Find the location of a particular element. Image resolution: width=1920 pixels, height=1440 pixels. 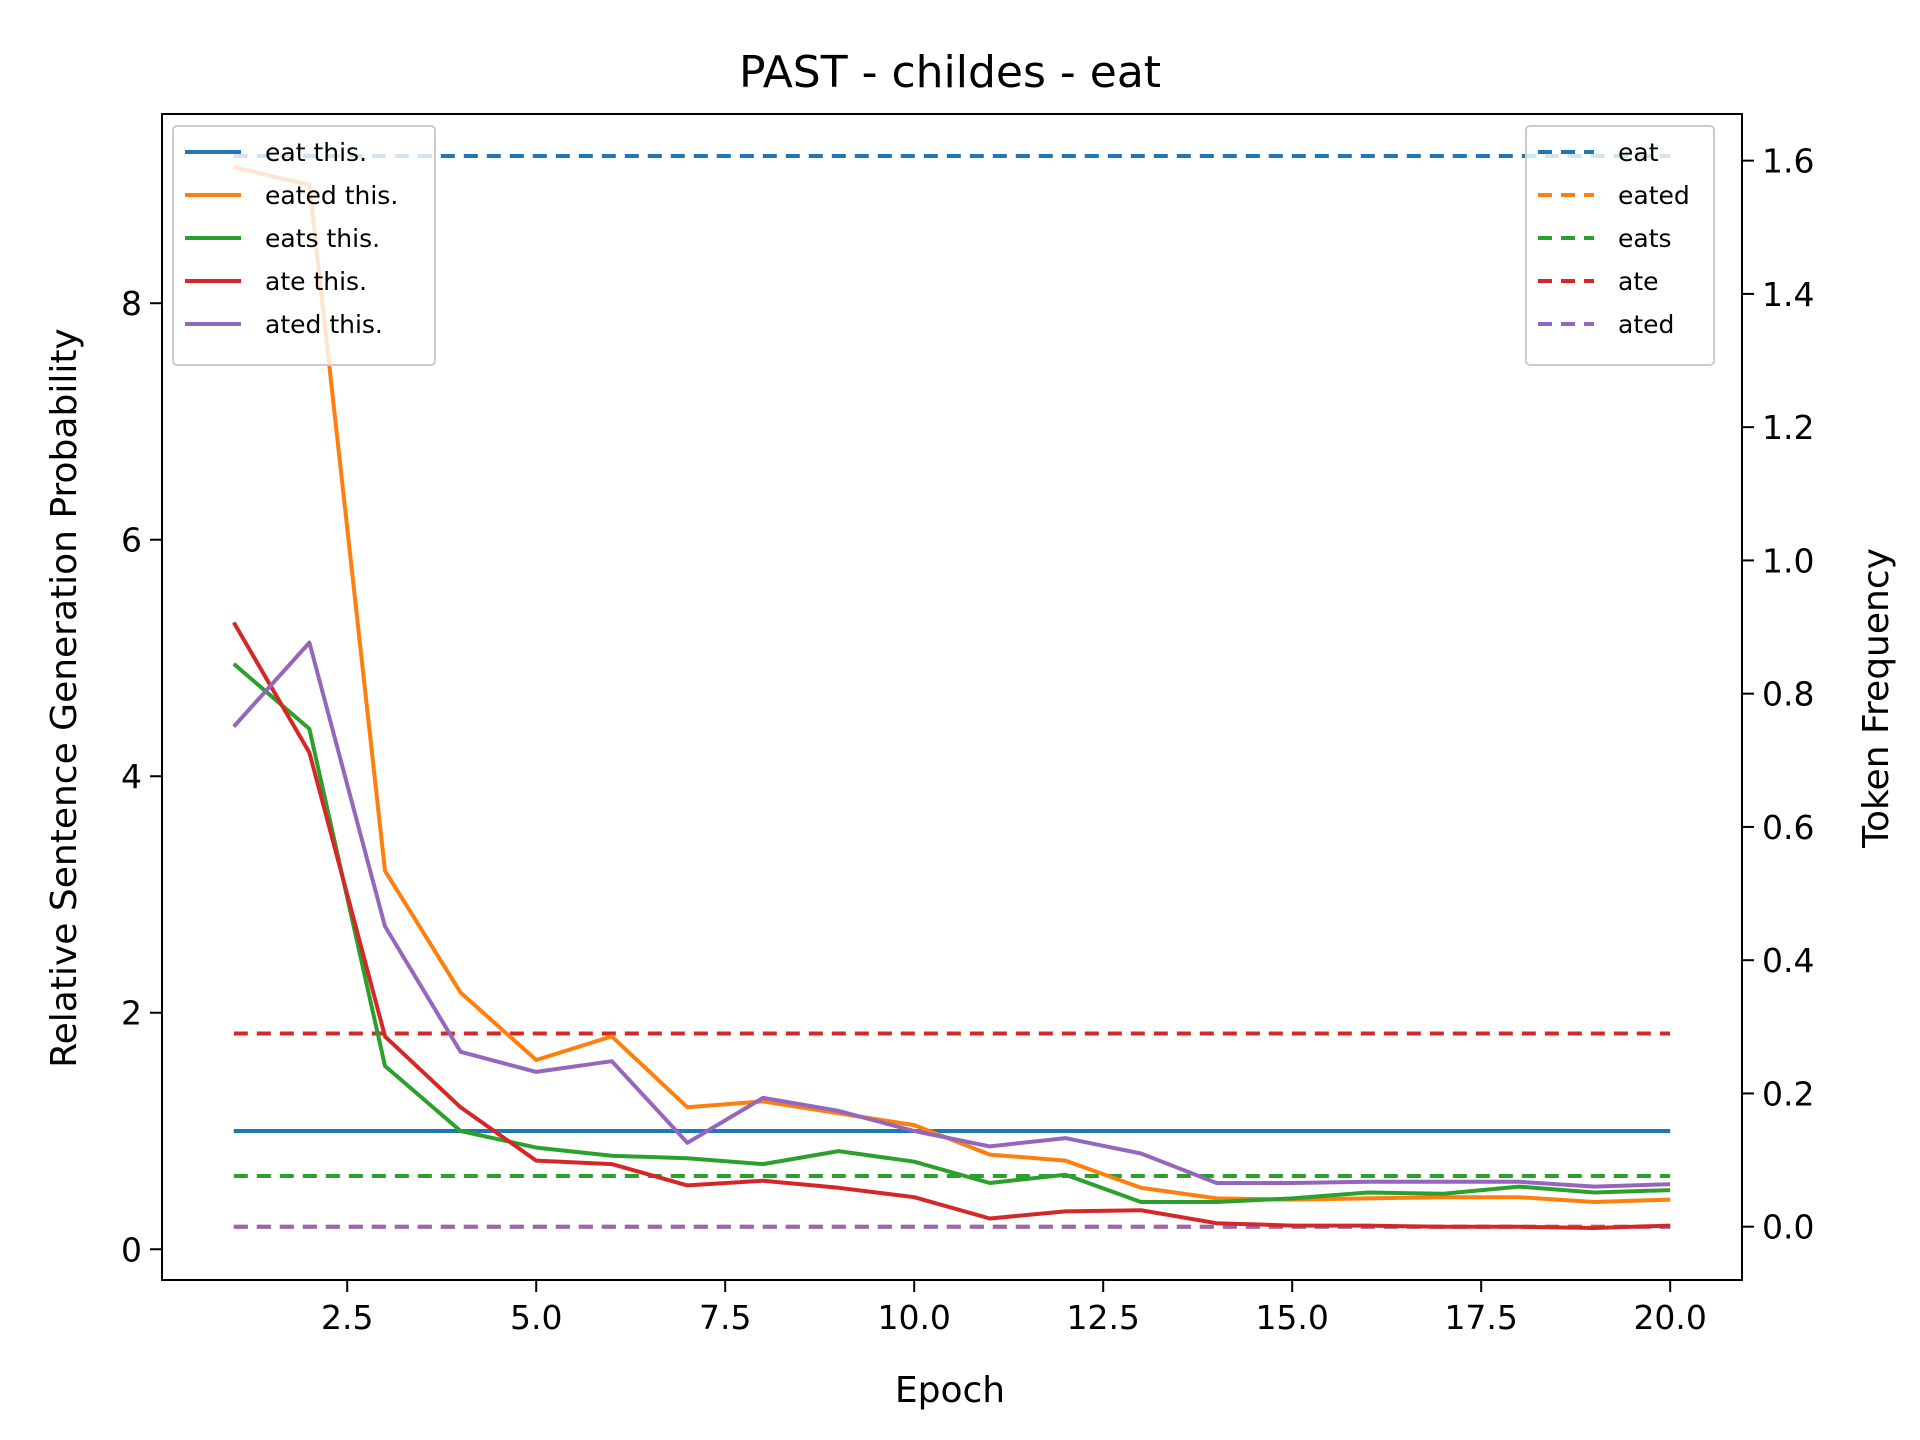

y-tick-label: 8 is located at coordinates (131, 303).